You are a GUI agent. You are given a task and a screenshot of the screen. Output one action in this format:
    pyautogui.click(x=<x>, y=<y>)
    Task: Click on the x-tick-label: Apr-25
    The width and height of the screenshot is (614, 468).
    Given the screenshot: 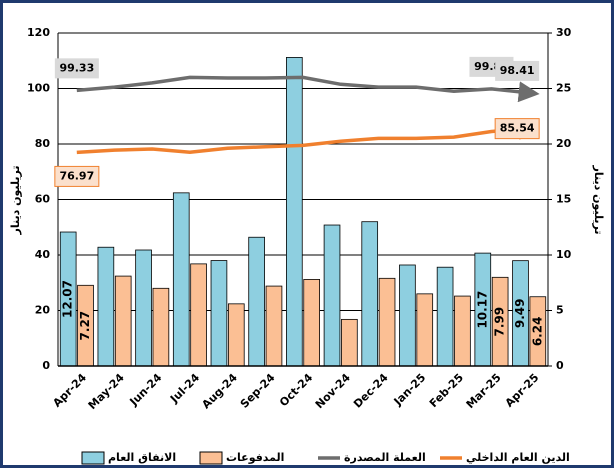 What is the action you would take?
    pyautogui.click(x=522, y=390)
    